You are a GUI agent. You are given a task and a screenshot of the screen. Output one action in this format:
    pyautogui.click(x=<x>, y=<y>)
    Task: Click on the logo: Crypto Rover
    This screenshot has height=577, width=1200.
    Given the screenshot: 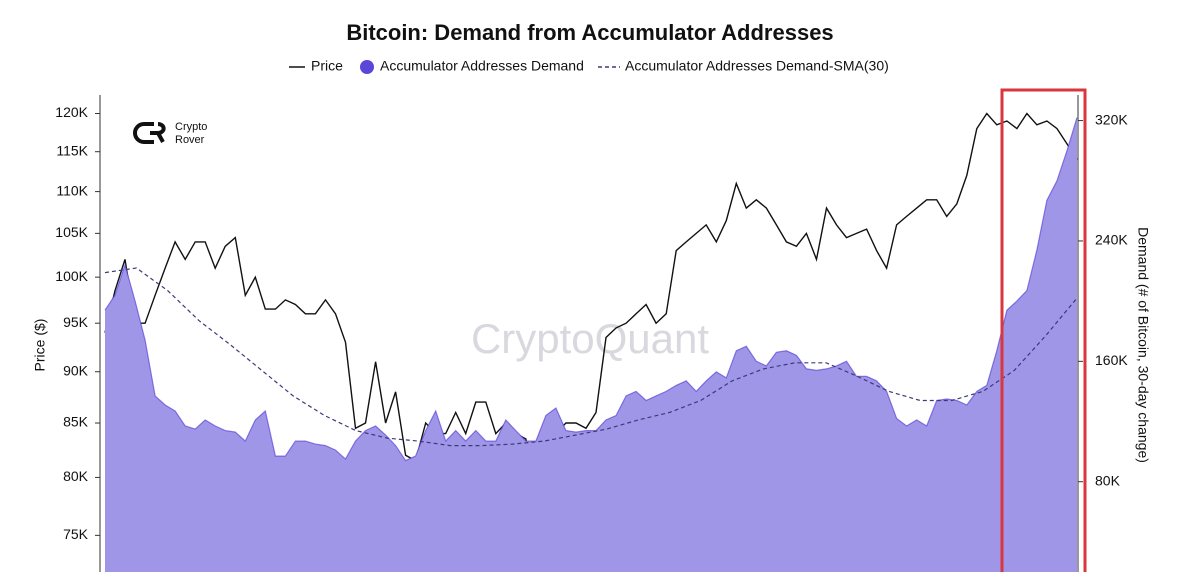 What is the action you would take?
    pyautogui.click(x=170, y=133)
    